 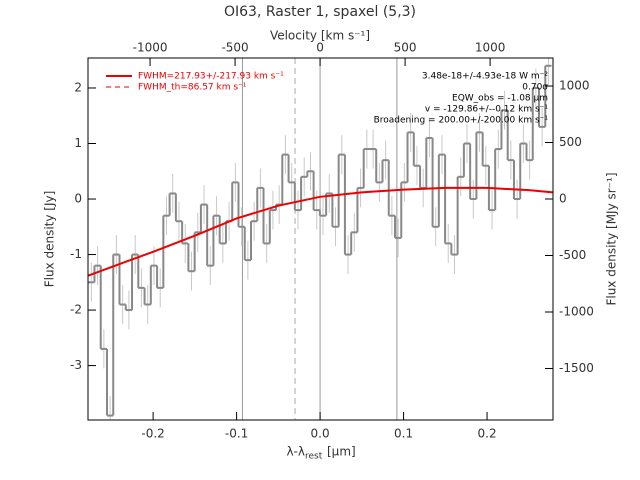 I want to click on y2-tick-label: 1000, so click(x=574, y=86).